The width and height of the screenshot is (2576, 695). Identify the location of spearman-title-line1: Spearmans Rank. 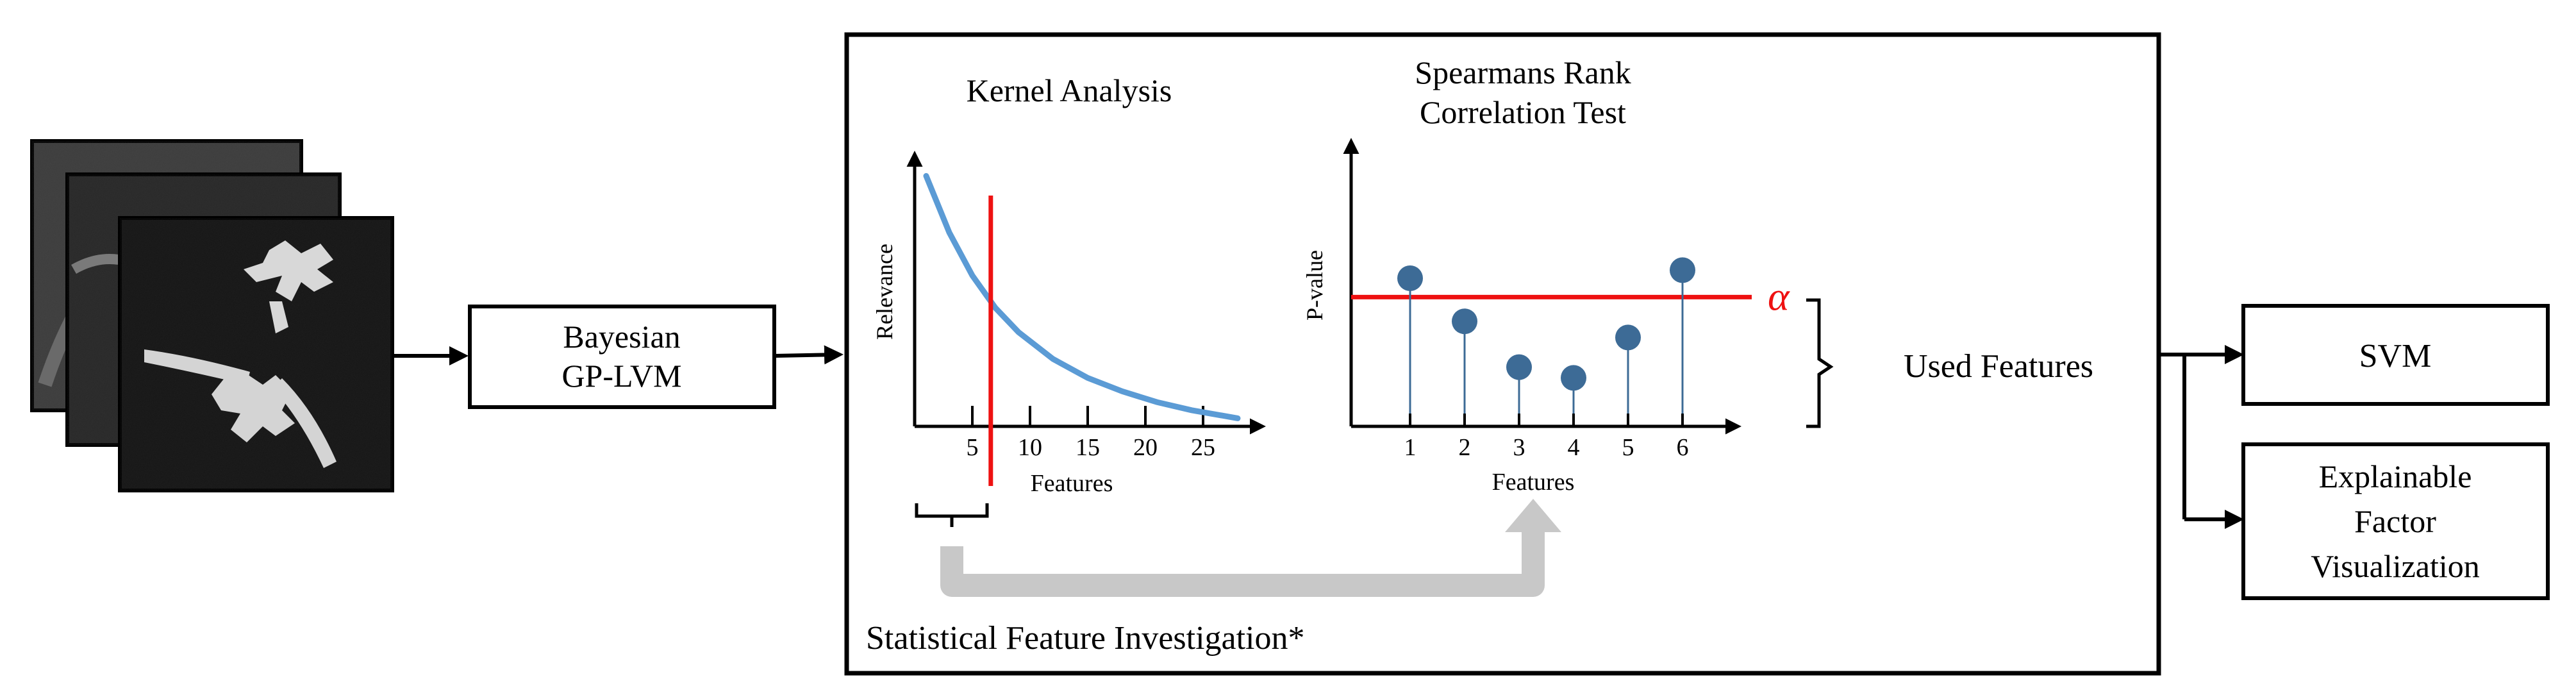
(1523, 72).